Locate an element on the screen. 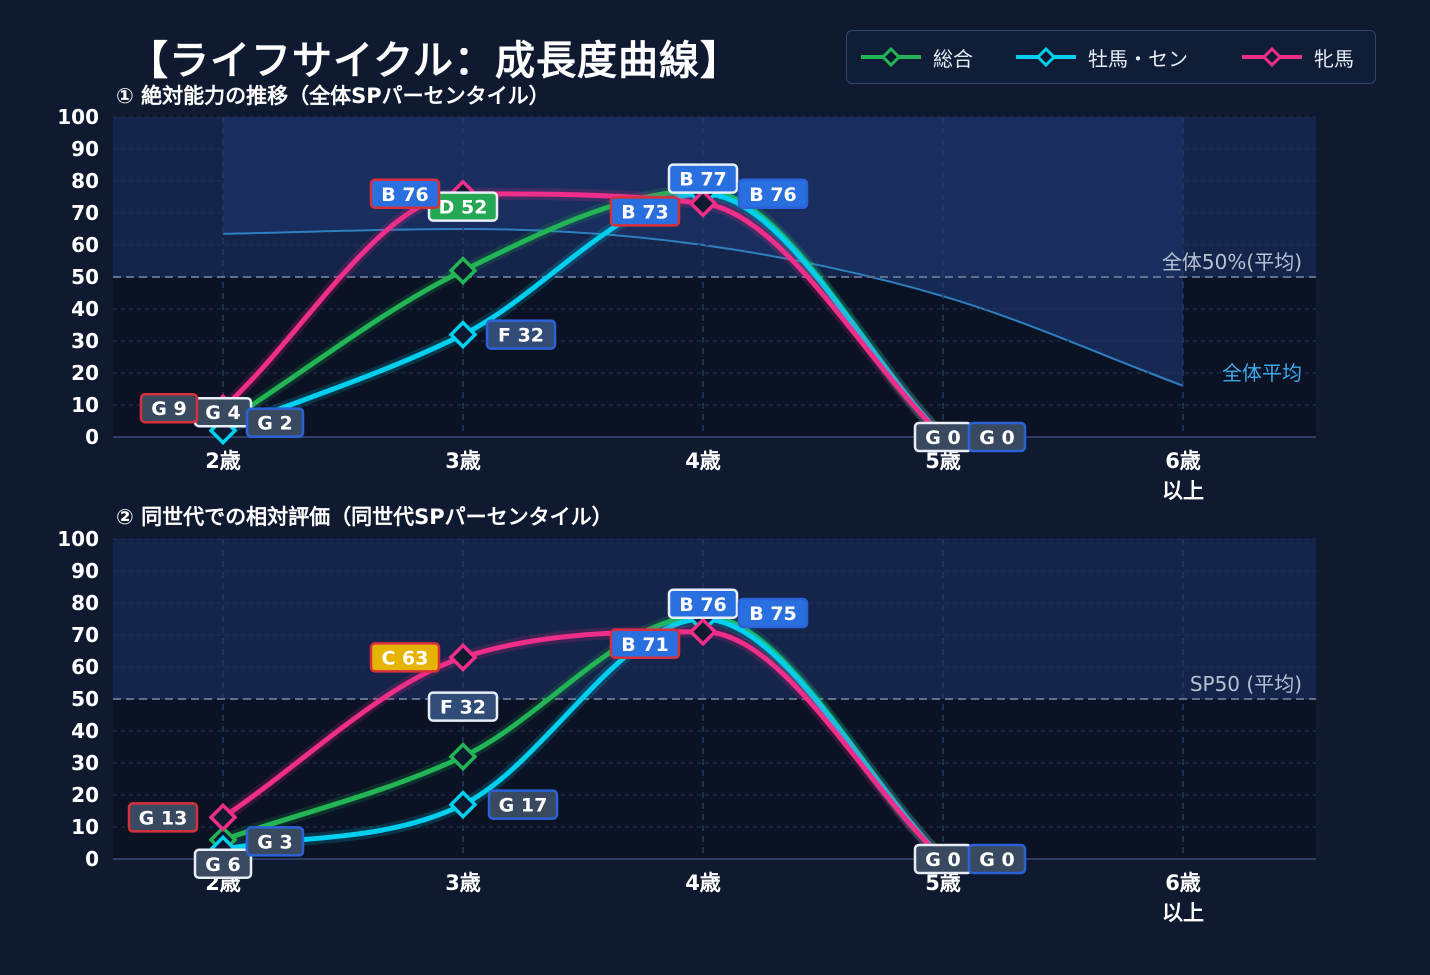 The width and height of the screenshot is (1430, 975). x-tick-label: 2歳 is located at coordinates (223, 461).